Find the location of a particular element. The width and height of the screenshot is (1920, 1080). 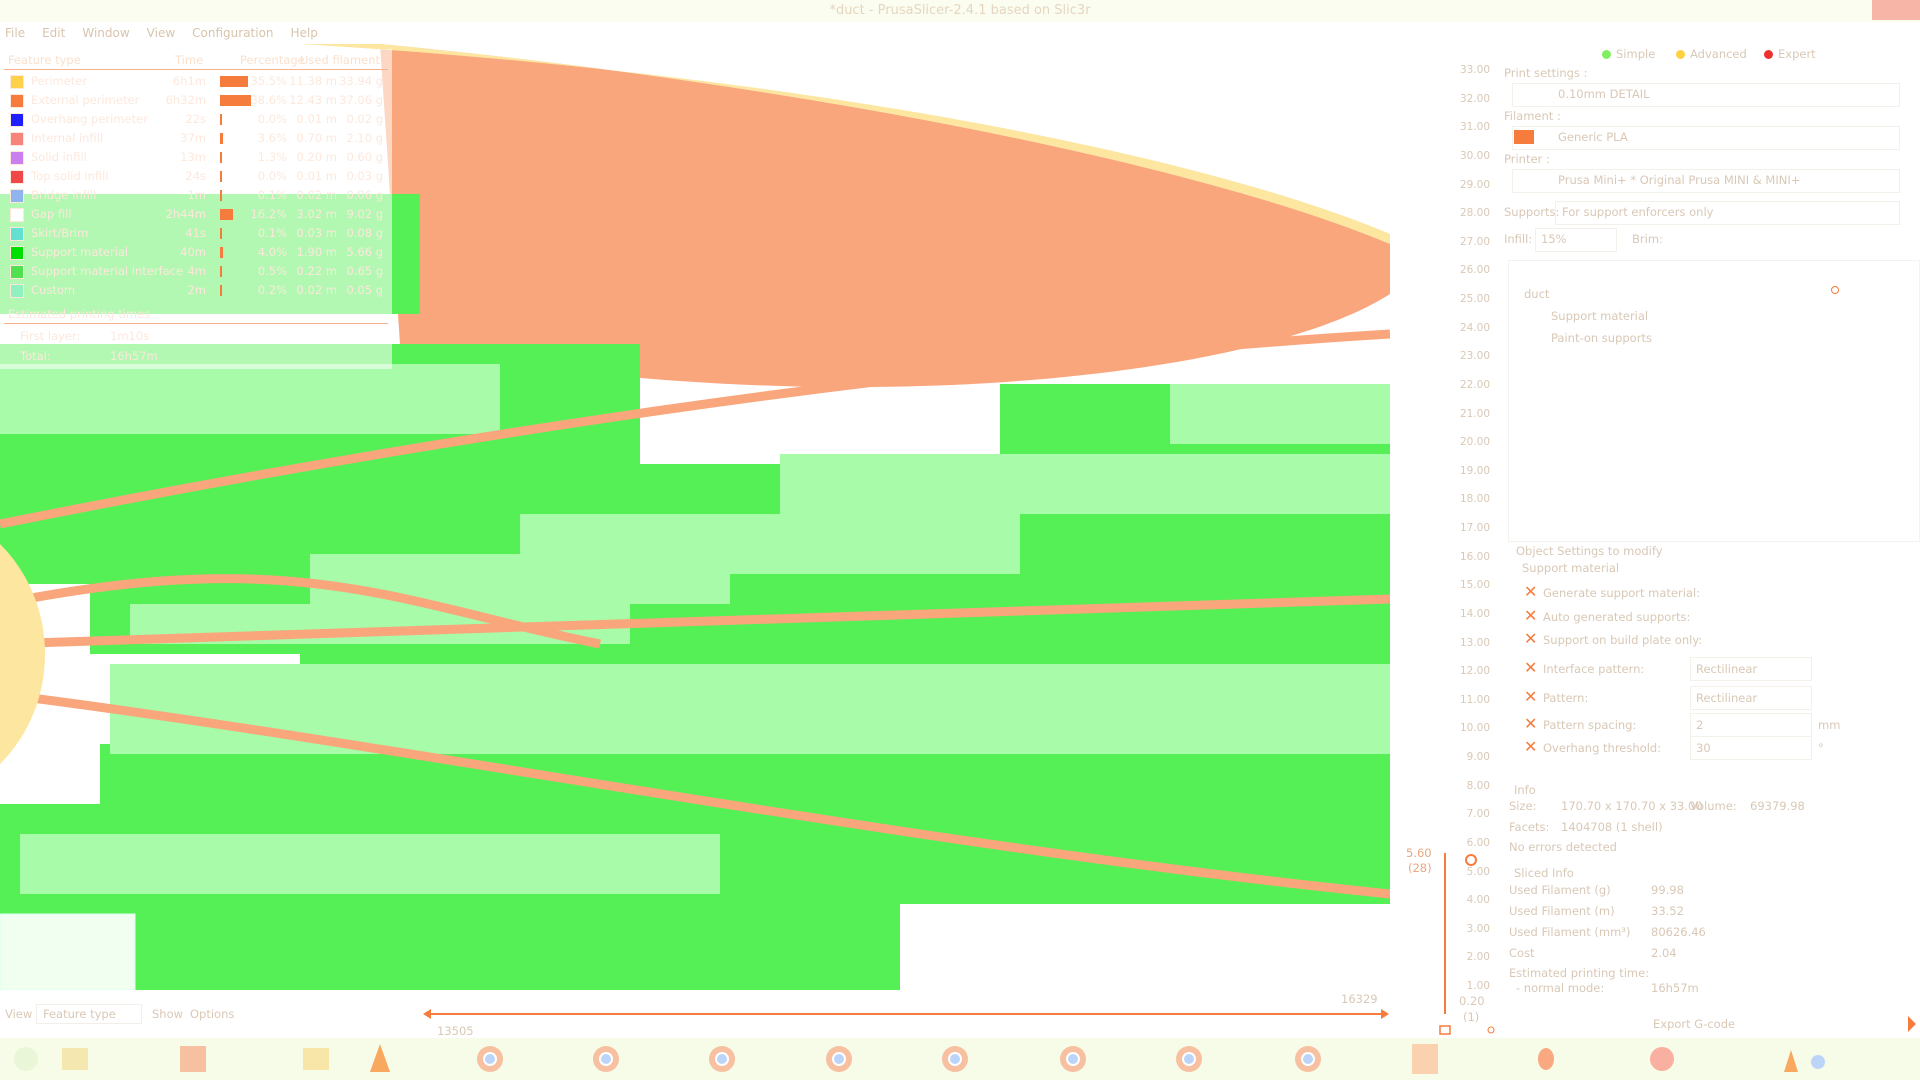

vlc-icon is located at coordinates (380, 1058).